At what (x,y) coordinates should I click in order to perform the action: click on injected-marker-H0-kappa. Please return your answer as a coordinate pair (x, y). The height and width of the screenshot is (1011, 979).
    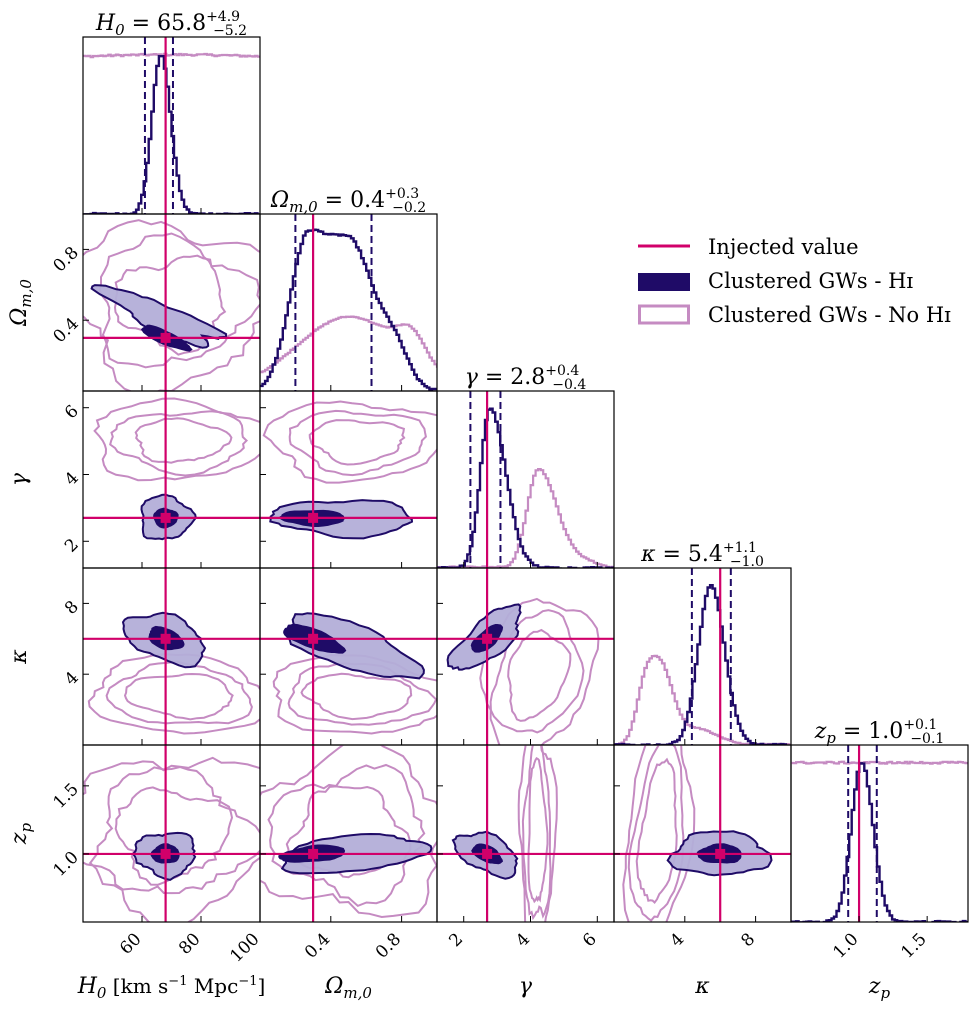
    Looking at the image, I should click on (165, 638).